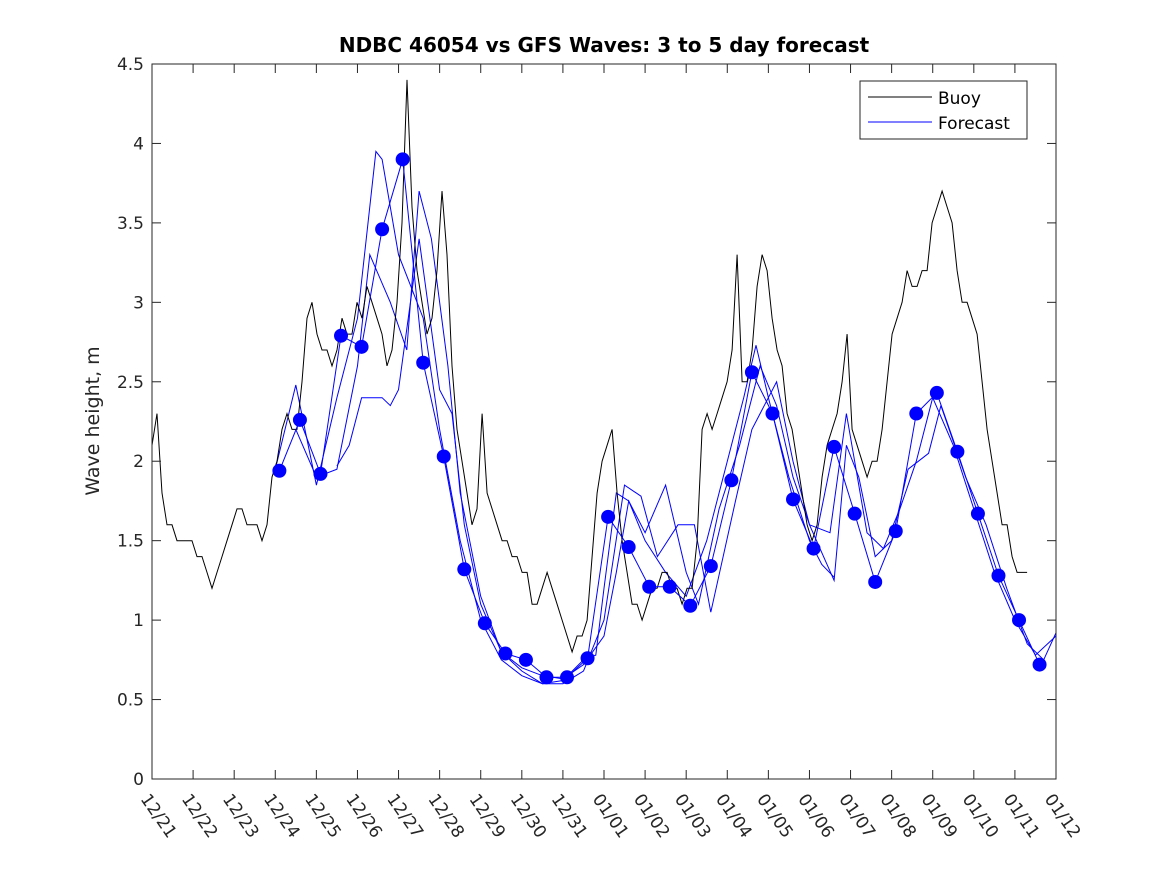 This screenshot has width=1167, height=875. I want to click on y-tick-label: 2.5, so click(130, 383).